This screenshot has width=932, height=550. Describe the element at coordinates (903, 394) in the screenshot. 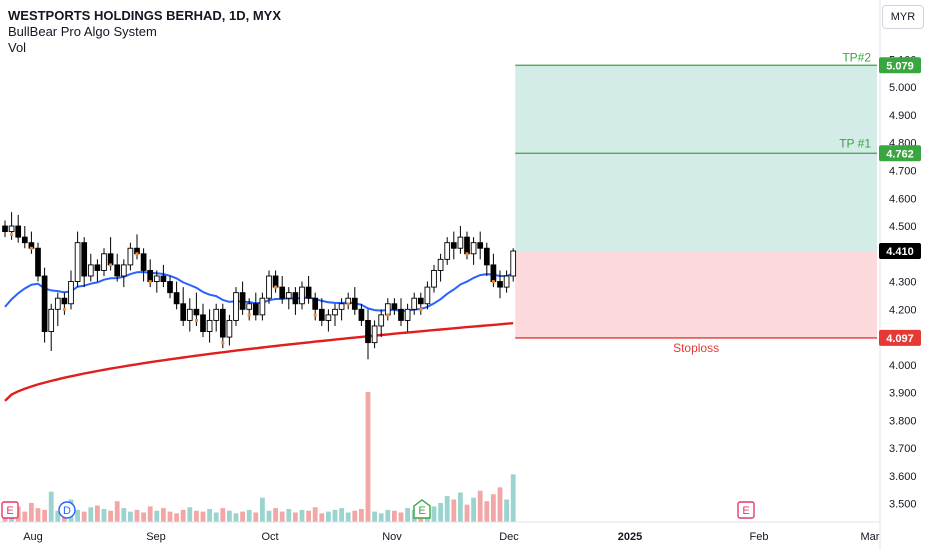

I see `price-tick-label: 3.900` at that location.